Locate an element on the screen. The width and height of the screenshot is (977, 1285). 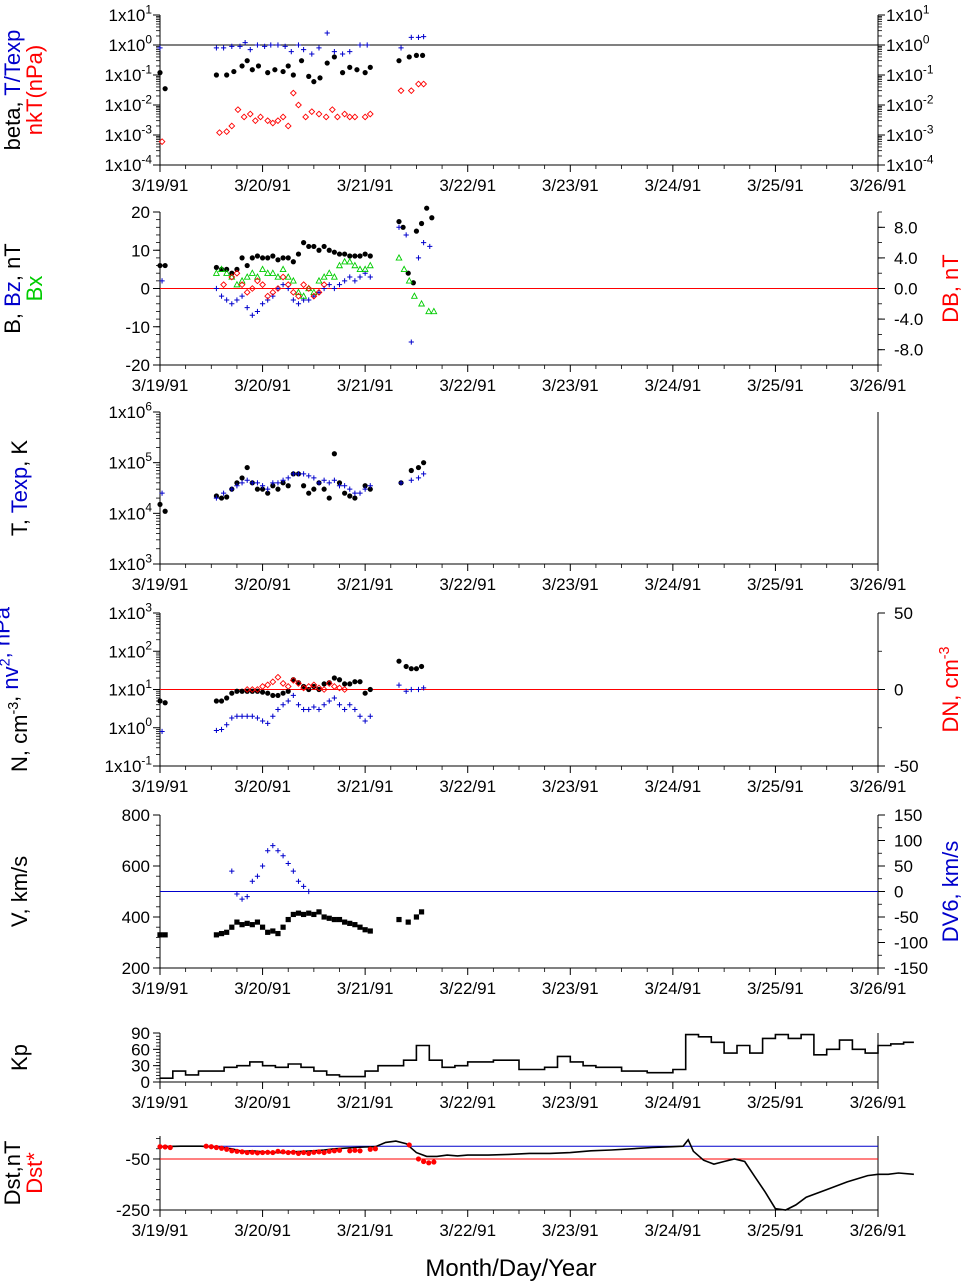
x-tick-label: 3/25/91 is located at coordinates (775, 1230).